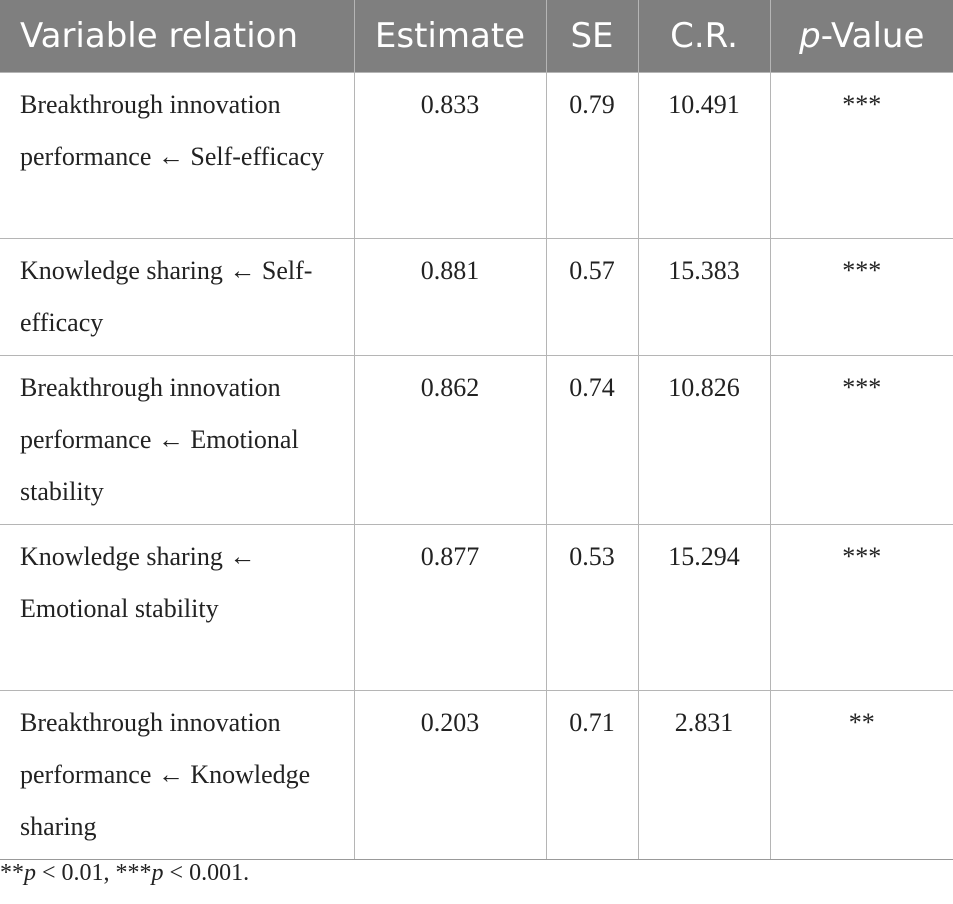 This screenshot has height=904, width=953. Describe the element at coordinates (12, 873) in the screenshot. I see `footnote-stars: **` at that location.